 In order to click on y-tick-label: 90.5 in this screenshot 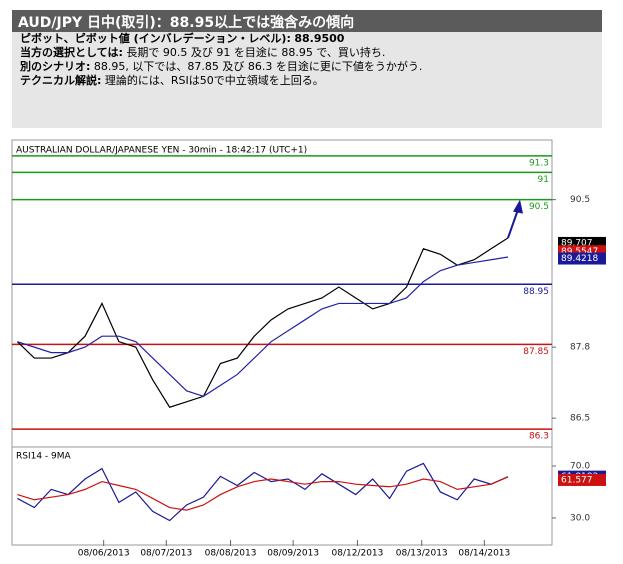, I will do `click(580, 200)`.